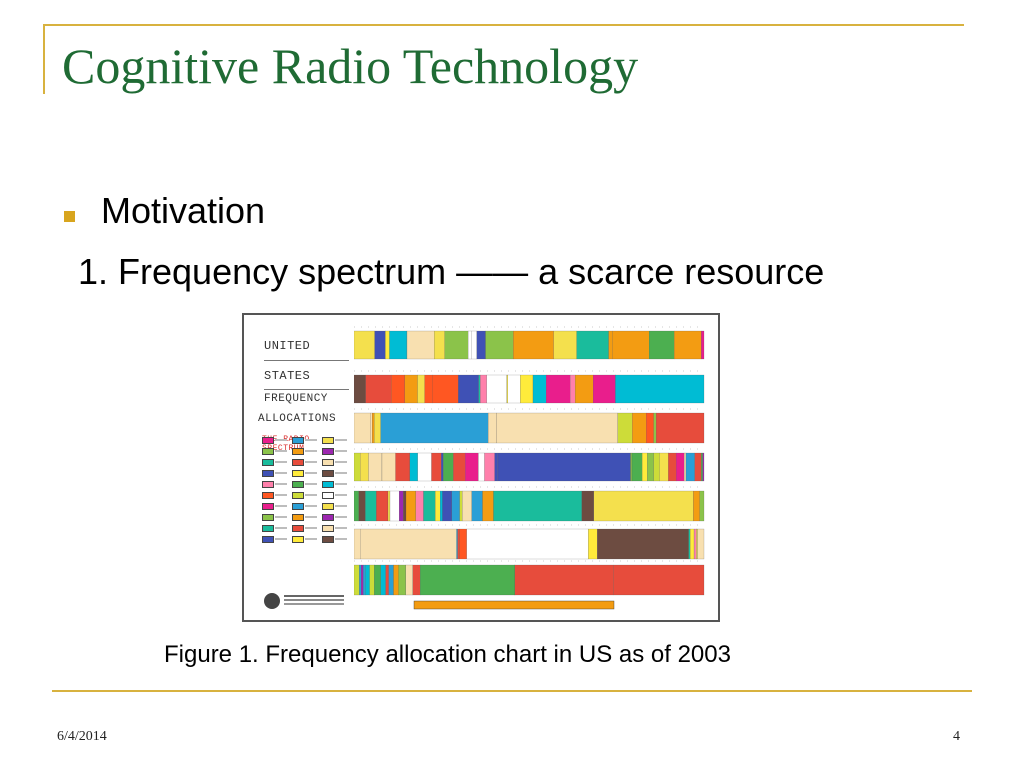 This screenshot has height=768, width=1024. I want to click on department-seal-icon, so click(272, 601).